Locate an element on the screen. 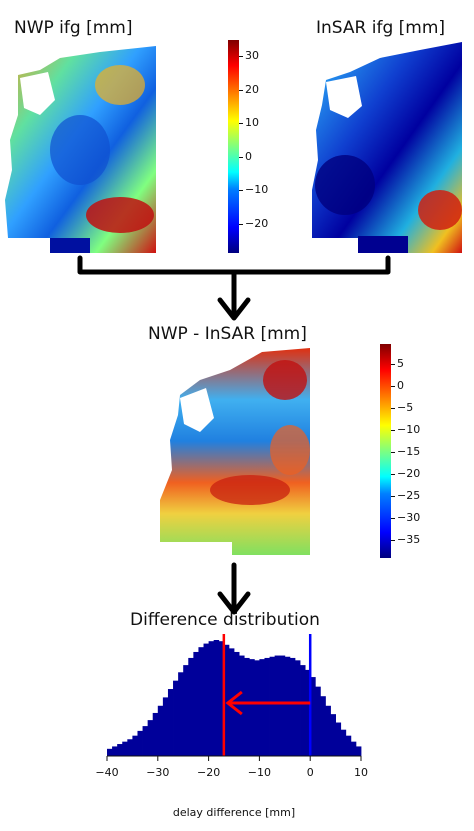  colorbar-diff is located at coordinates (385, 451).